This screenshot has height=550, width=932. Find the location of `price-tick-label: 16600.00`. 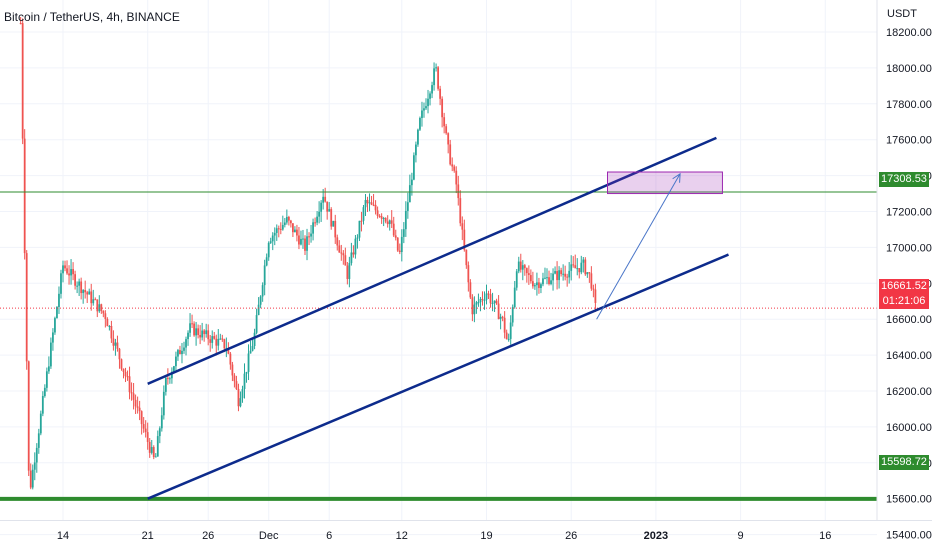

price-tick-label: 16600.00 is located at coordinates (909, 320).